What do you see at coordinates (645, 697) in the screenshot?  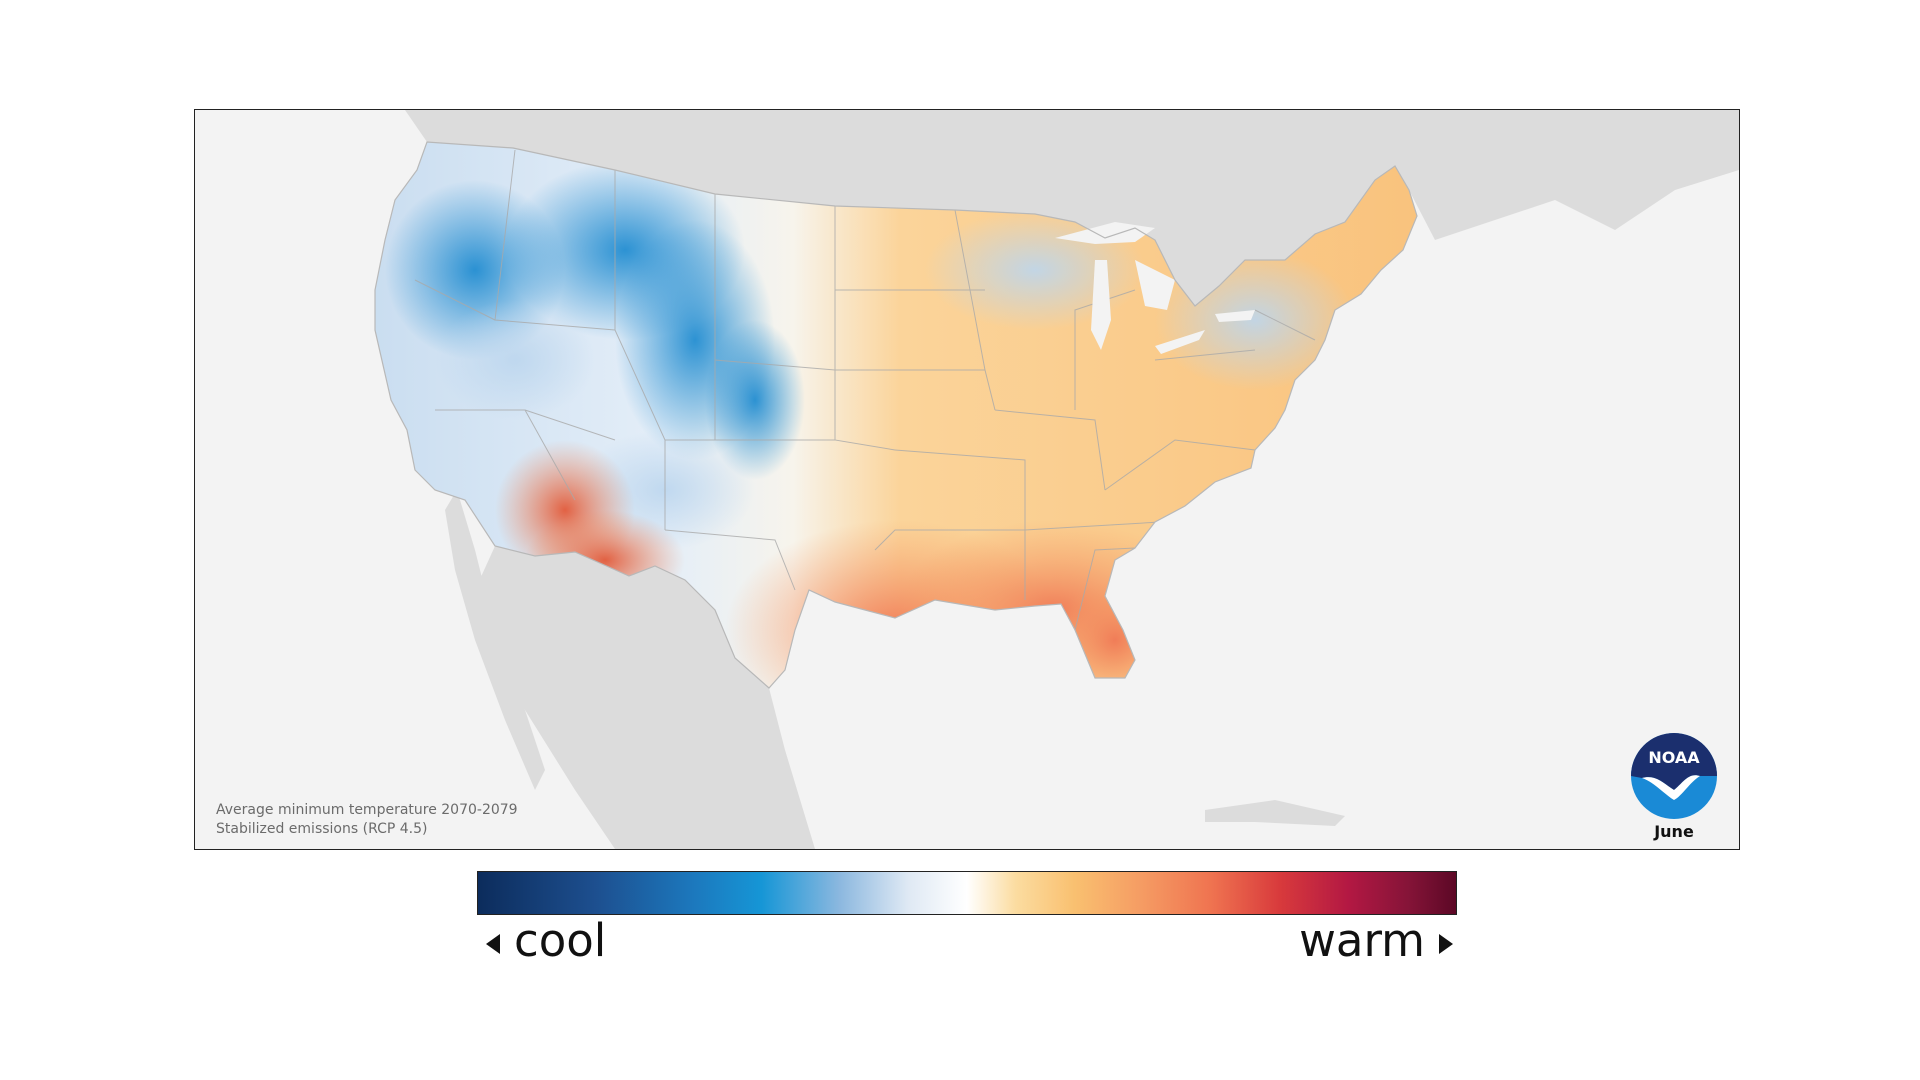 I see `mexico-landmass` at bounding box center [645, 697].